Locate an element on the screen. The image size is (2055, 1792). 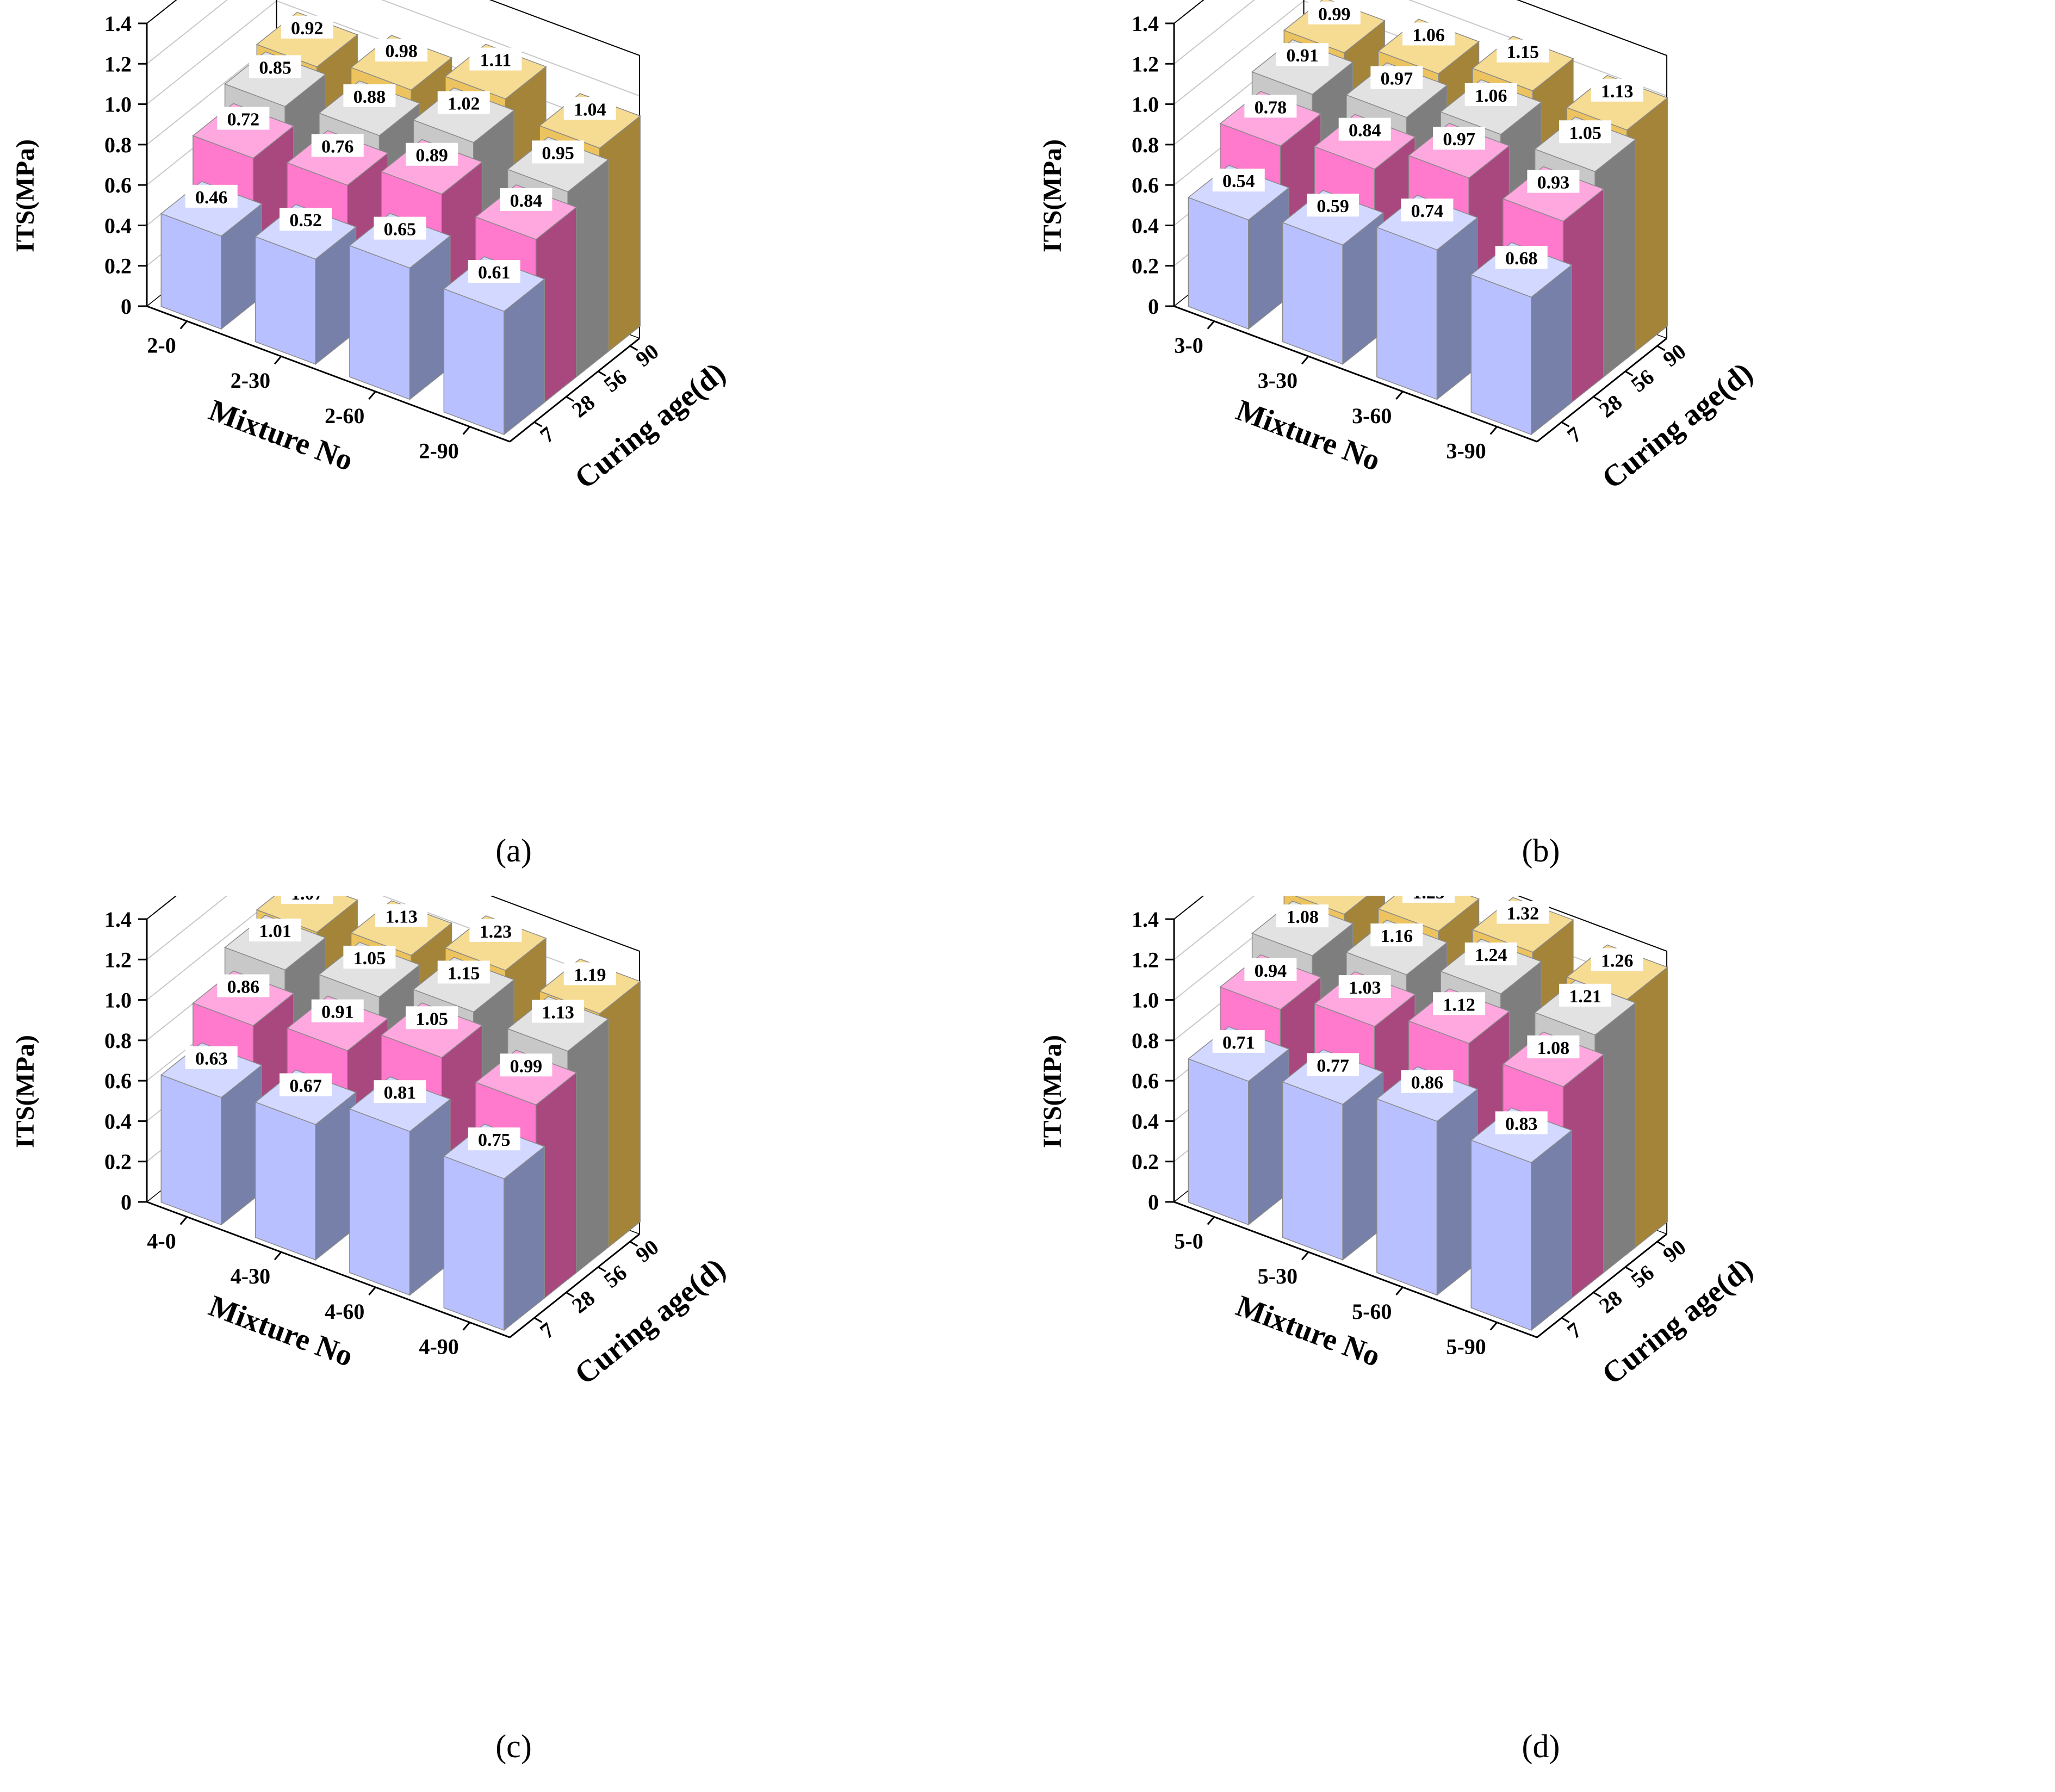
bar-series-7-4-60: 0.81 is located at coordinates (400, 1186).